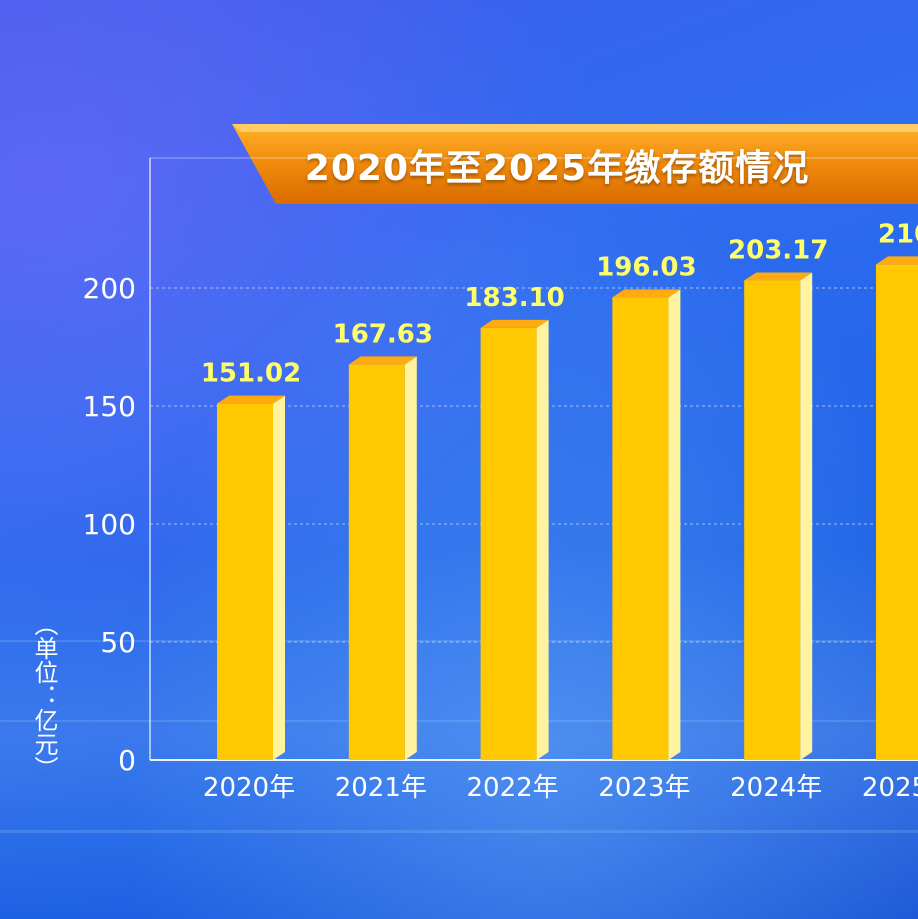  What do you see at coordinates (514, 298) in the screenshot?
I see `data-label: 183.10` at bounding box center [514, 298].